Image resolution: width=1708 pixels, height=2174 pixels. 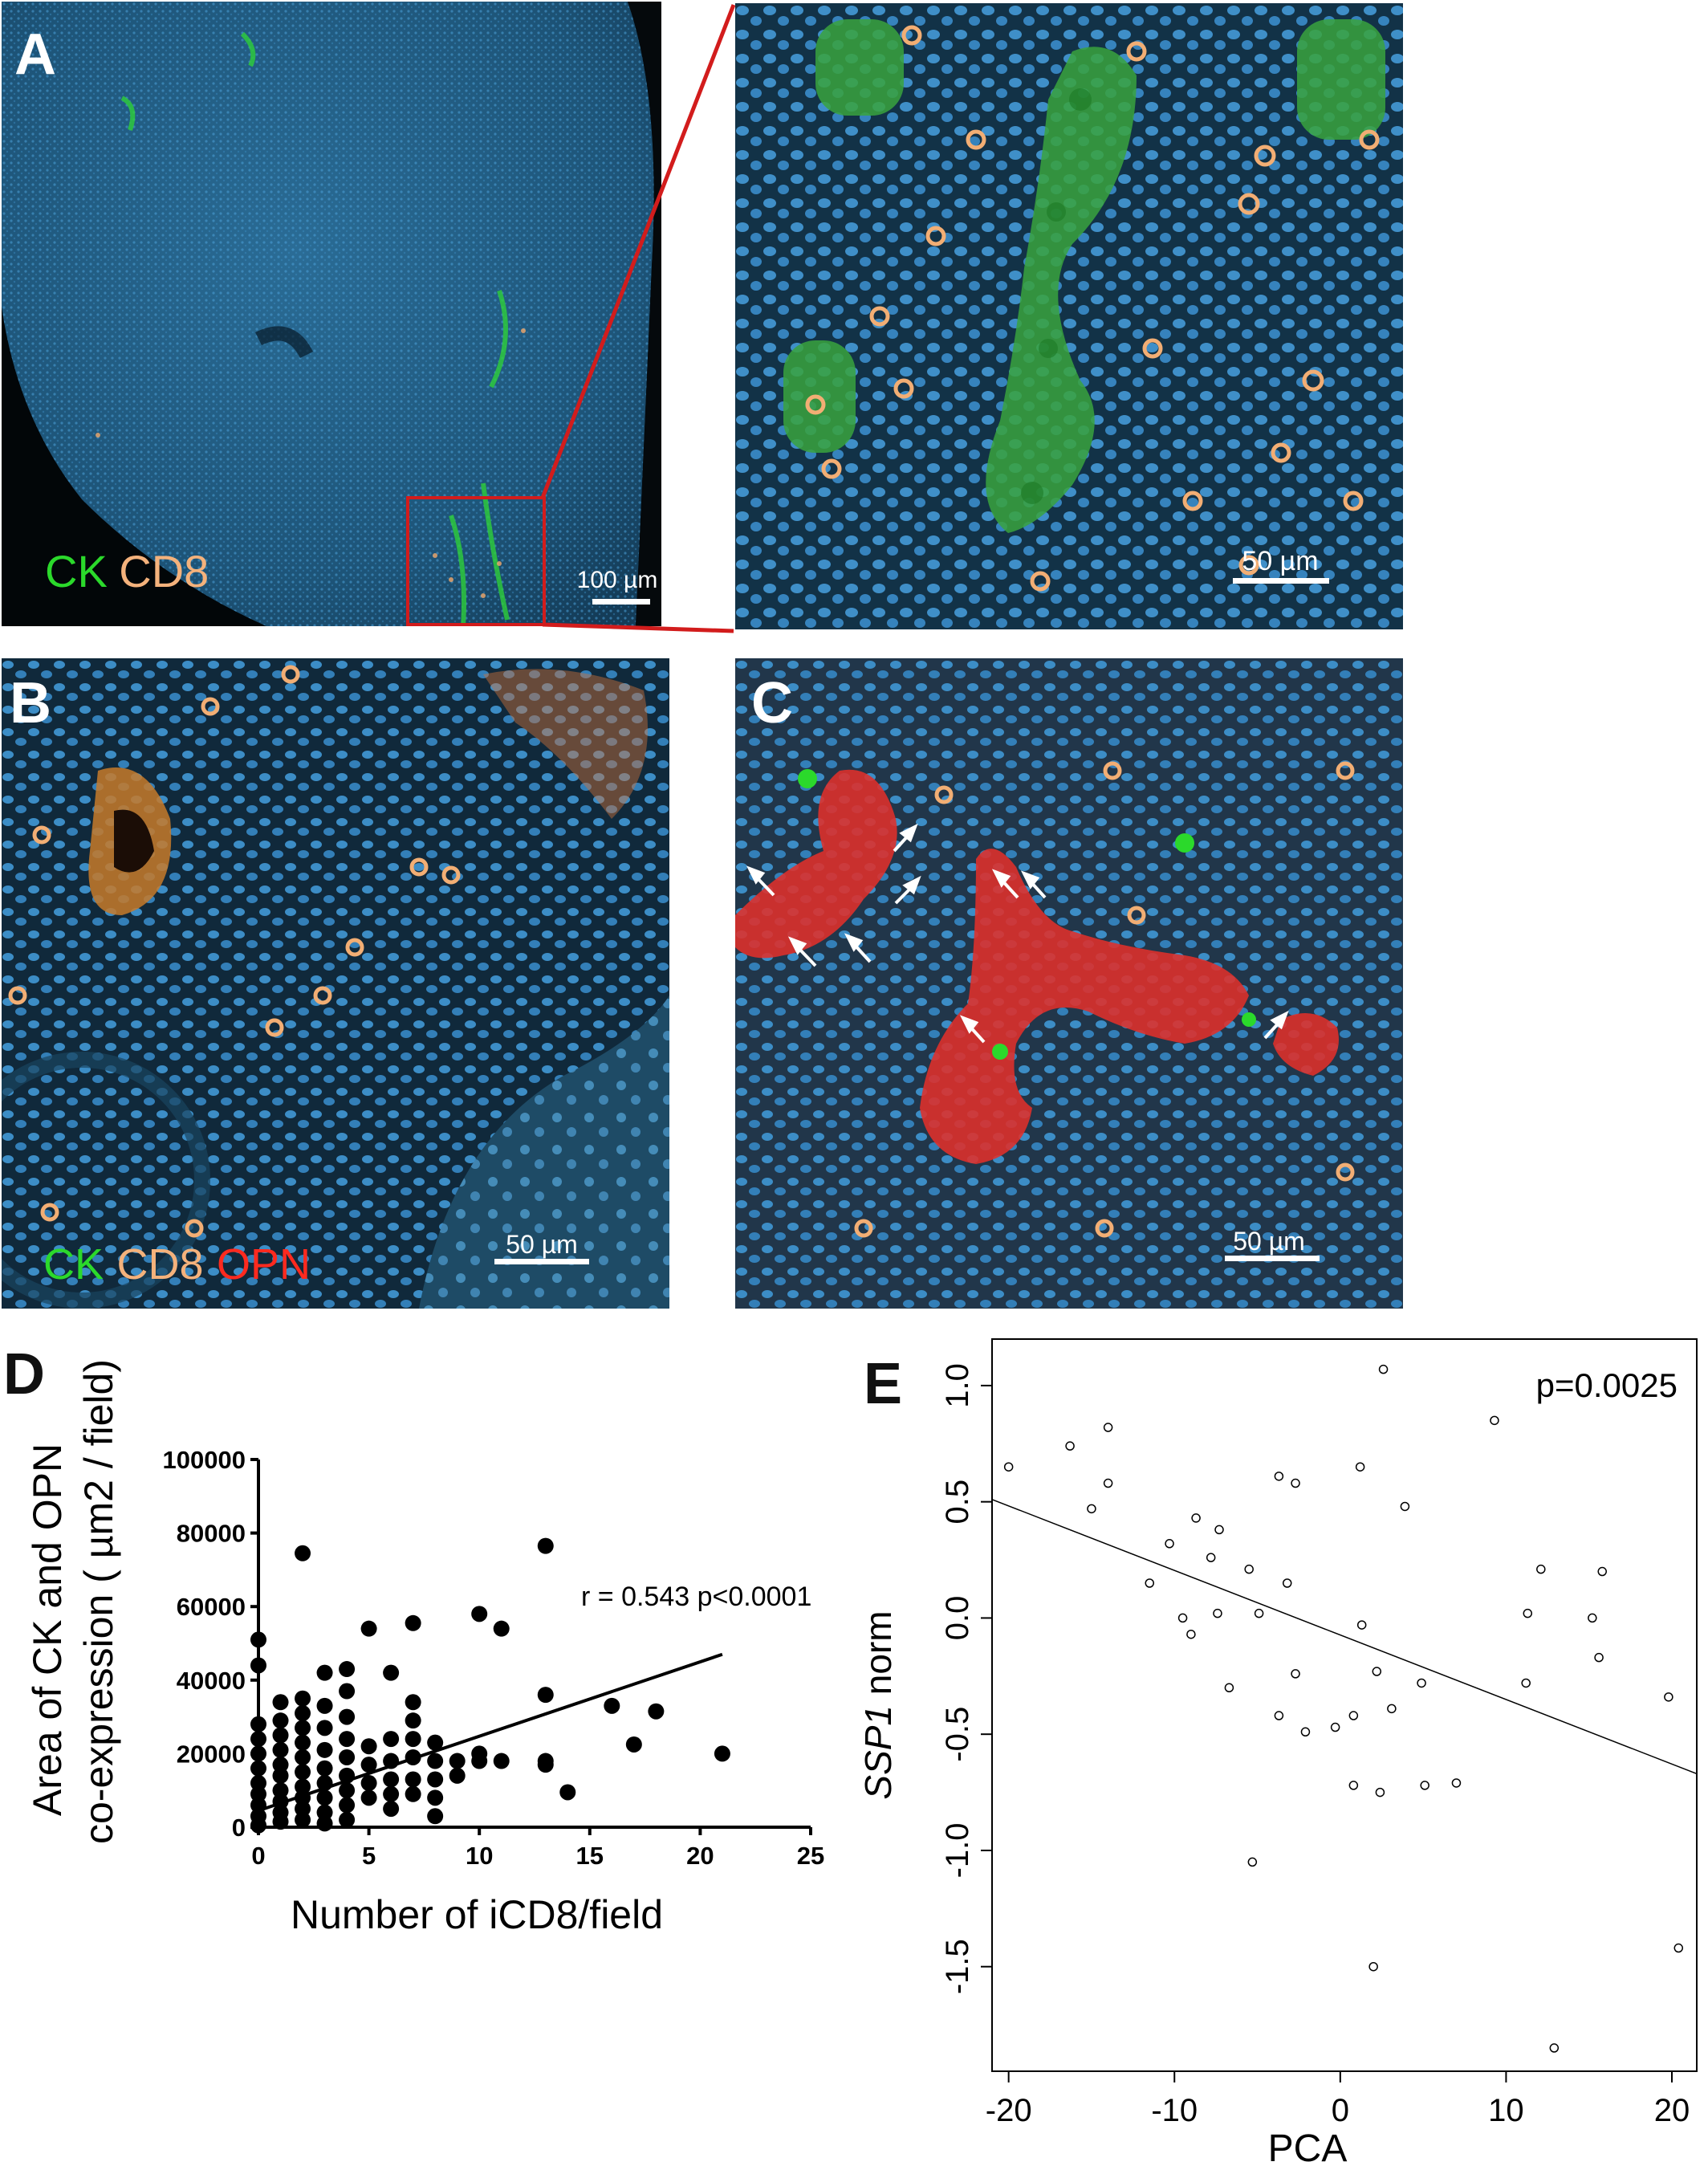 What do you see at coordinates (47, 1629) in the screenshot?
I see `y-axis-label: Area of CK and OPN` at bounding box center [47, 1629].